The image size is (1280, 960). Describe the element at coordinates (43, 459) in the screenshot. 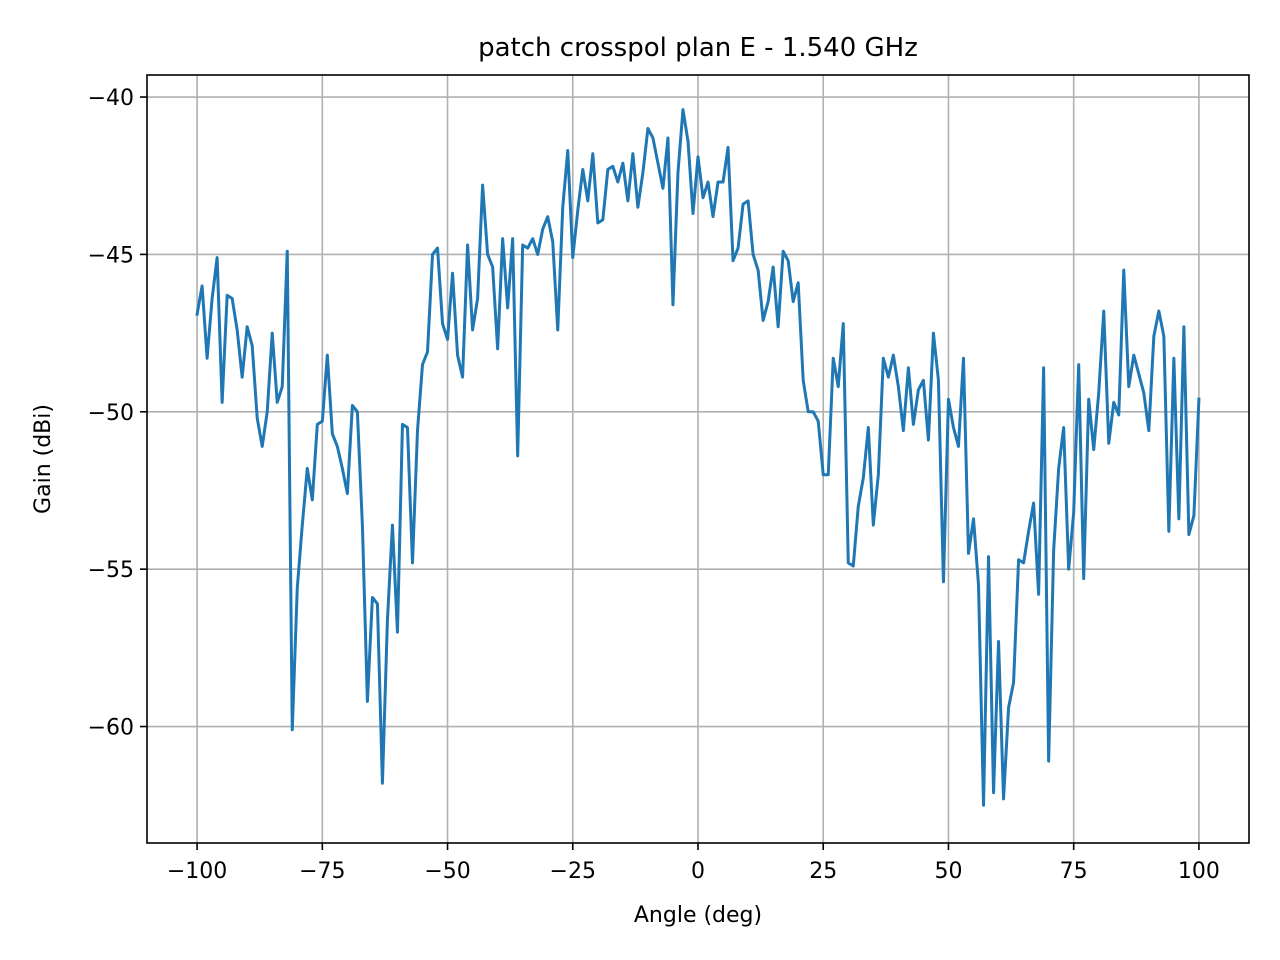

I see `y-axis-label: Gain (dBi)` at that location.